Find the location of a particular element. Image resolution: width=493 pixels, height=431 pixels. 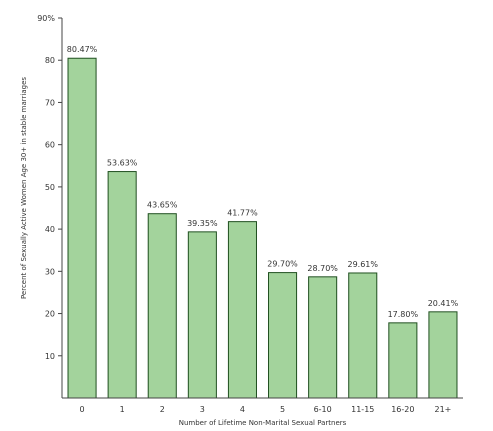

x-tick-label: 16-20 is located at coordinates (402, 409).